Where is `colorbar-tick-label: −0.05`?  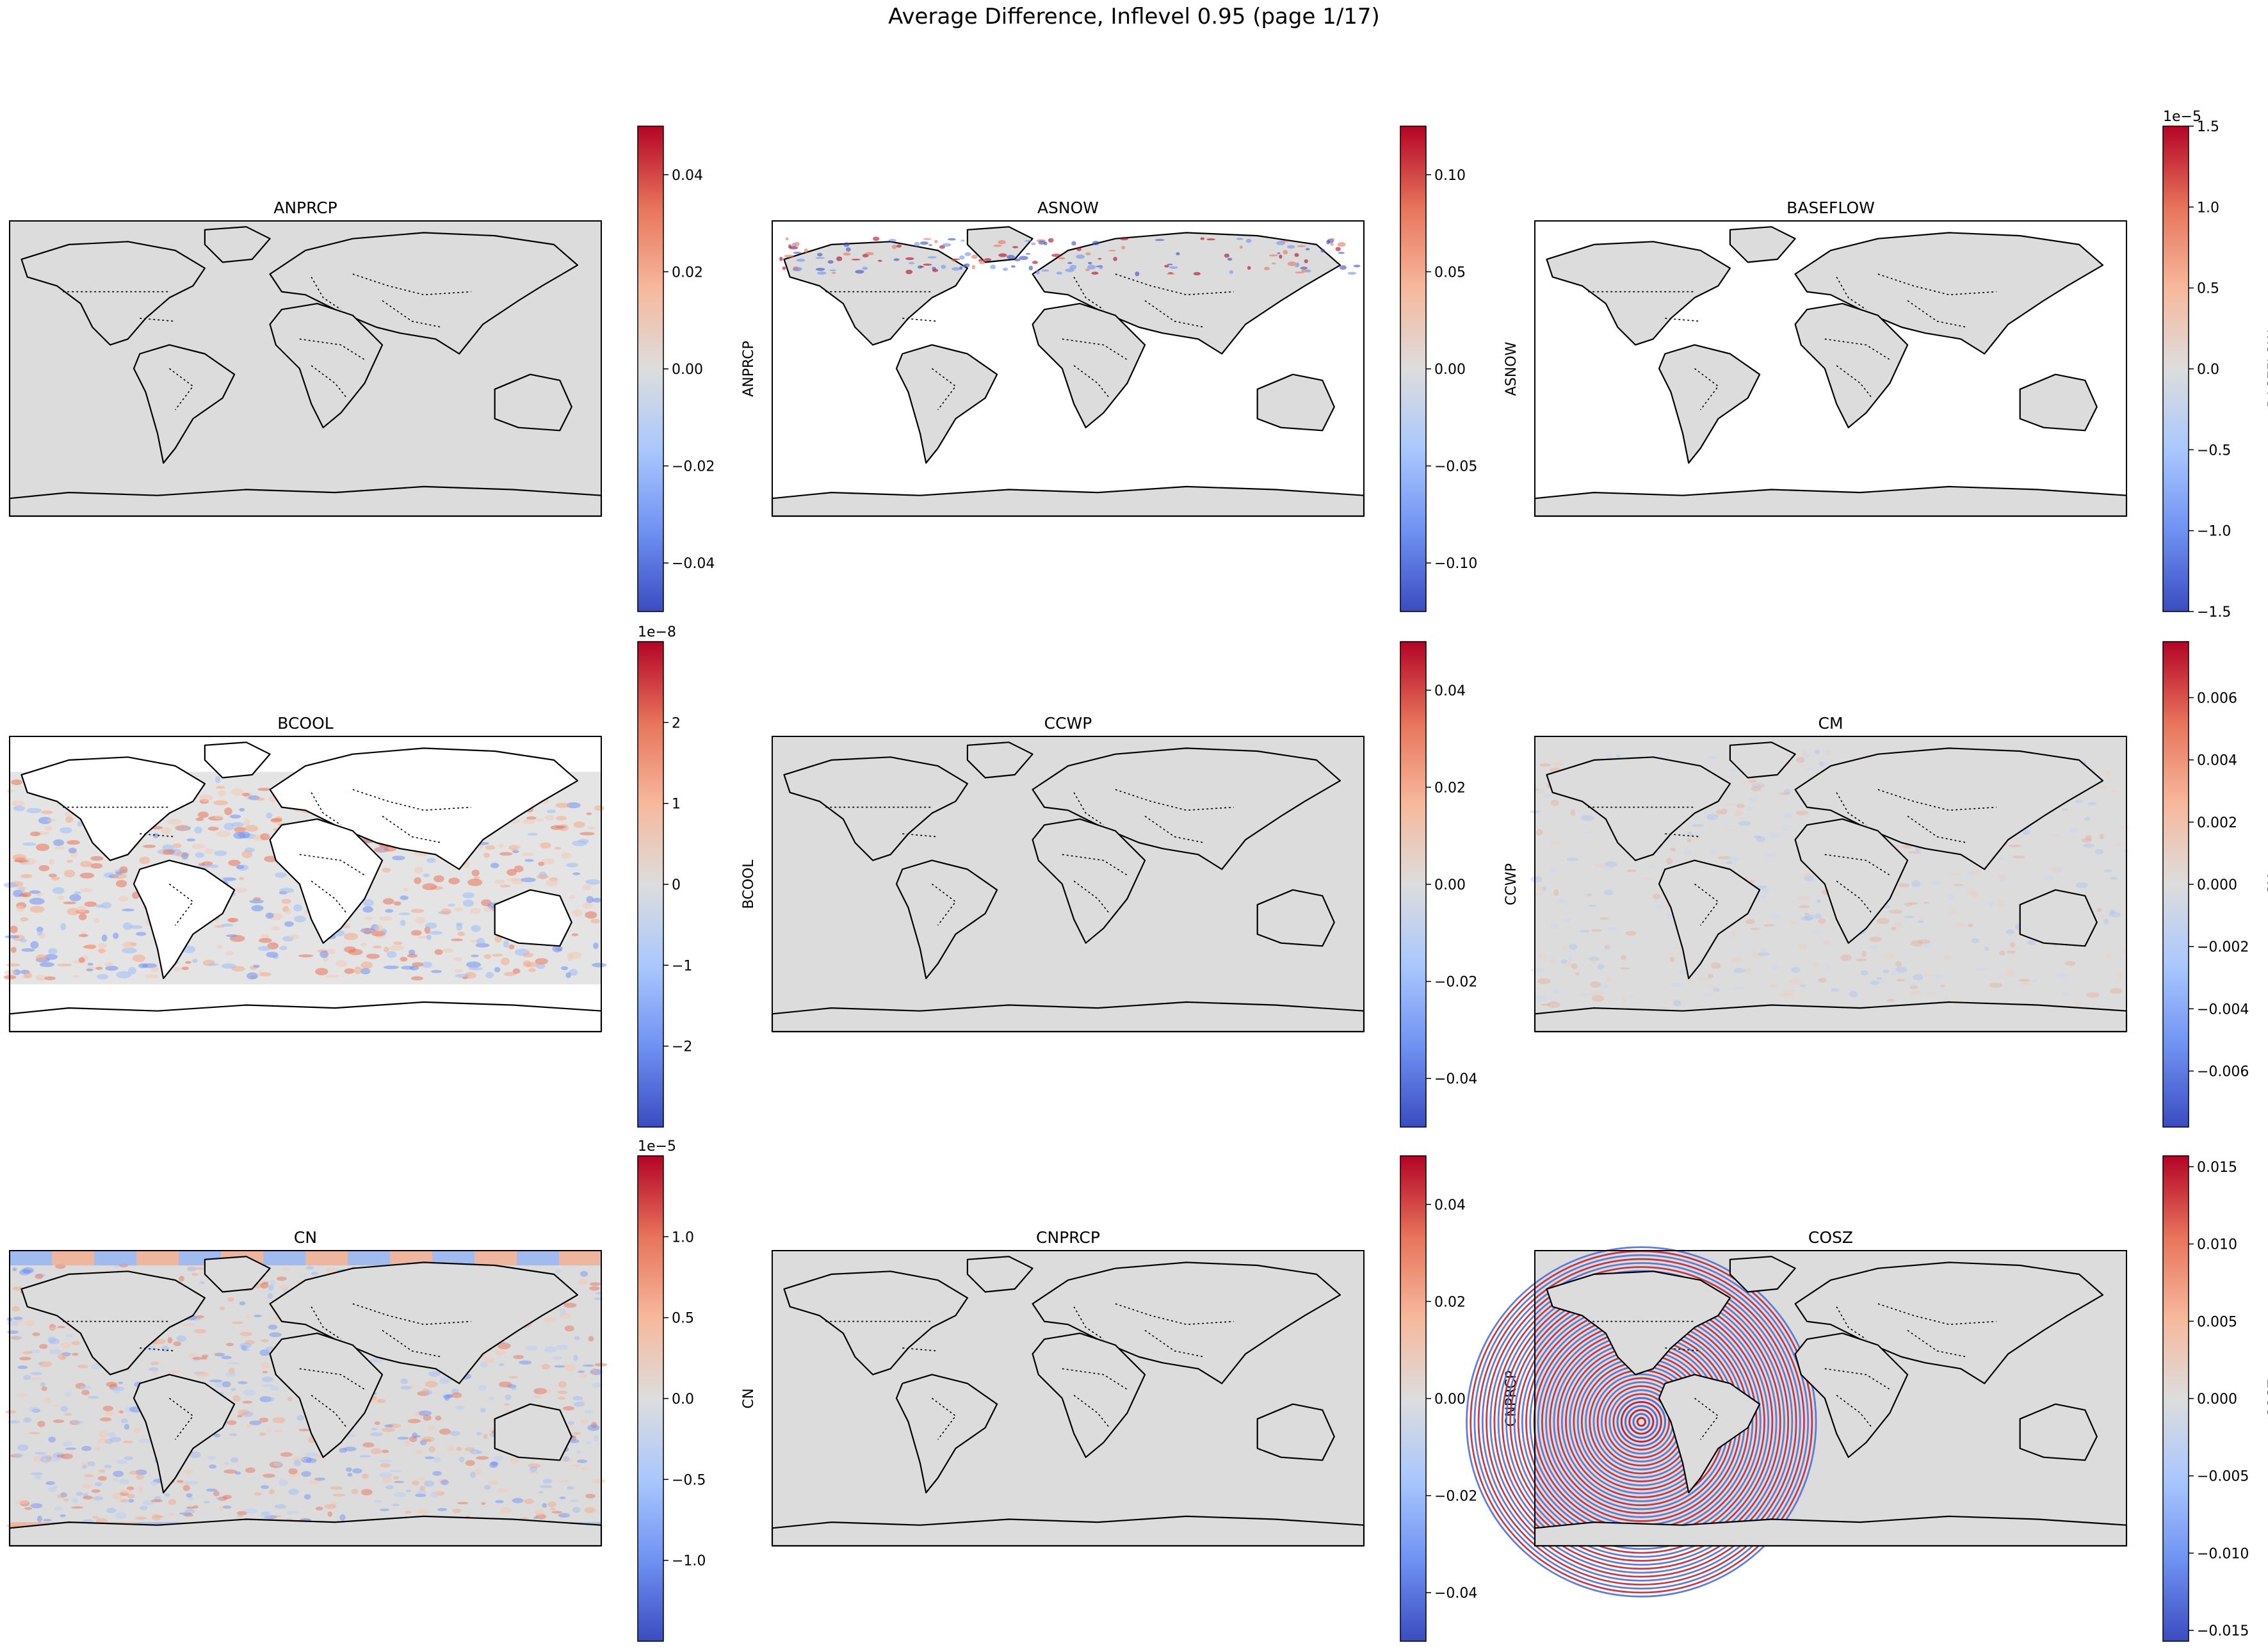 colorbar-tick-label: −0.05 is located at coordinates (1455, 467).